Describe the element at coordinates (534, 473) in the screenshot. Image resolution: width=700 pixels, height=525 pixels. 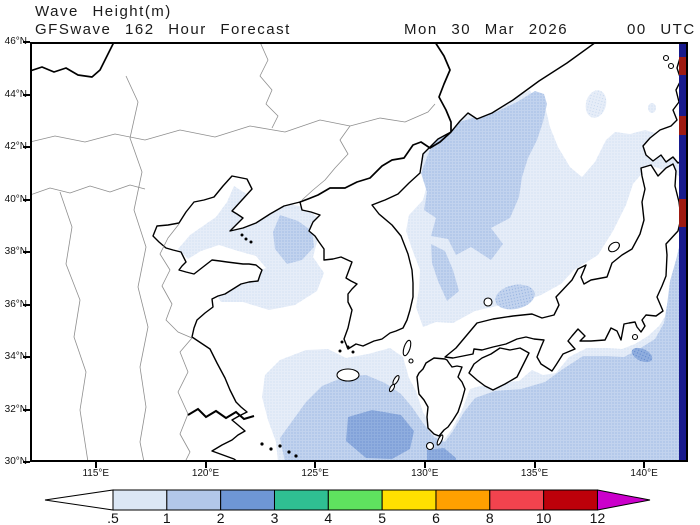
I see `lon-tick-label: 135°E` at that location.